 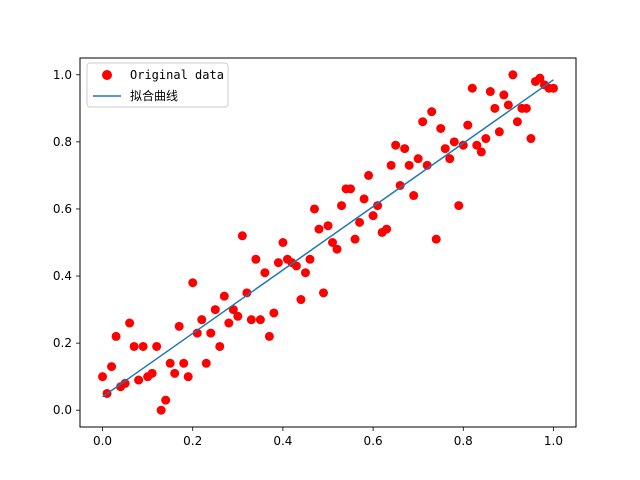 What do you see at coordinates (102, 441) in the screenshot?
I see `x-tick-label: 0.0` at bounding box center [102, 441].